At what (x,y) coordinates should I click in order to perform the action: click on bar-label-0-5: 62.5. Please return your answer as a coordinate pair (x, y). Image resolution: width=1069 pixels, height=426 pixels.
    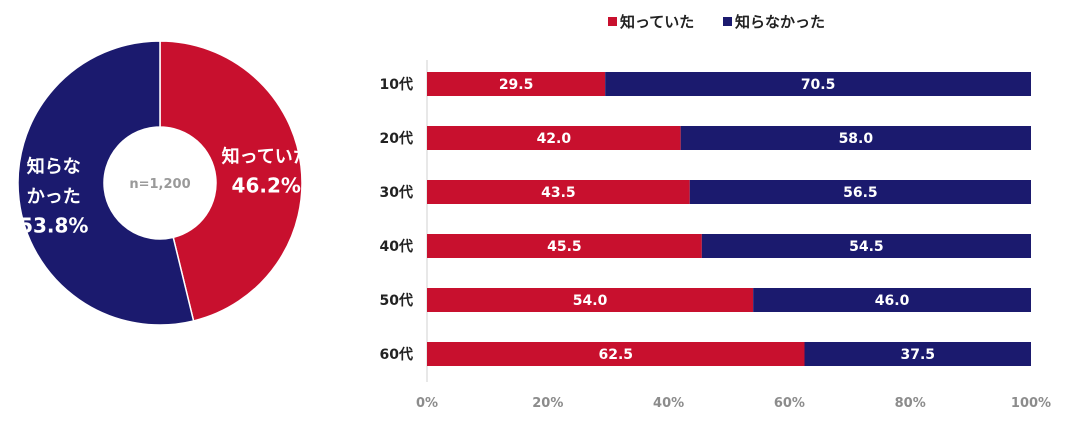
    Looking at the image, I should click on (615, 355).